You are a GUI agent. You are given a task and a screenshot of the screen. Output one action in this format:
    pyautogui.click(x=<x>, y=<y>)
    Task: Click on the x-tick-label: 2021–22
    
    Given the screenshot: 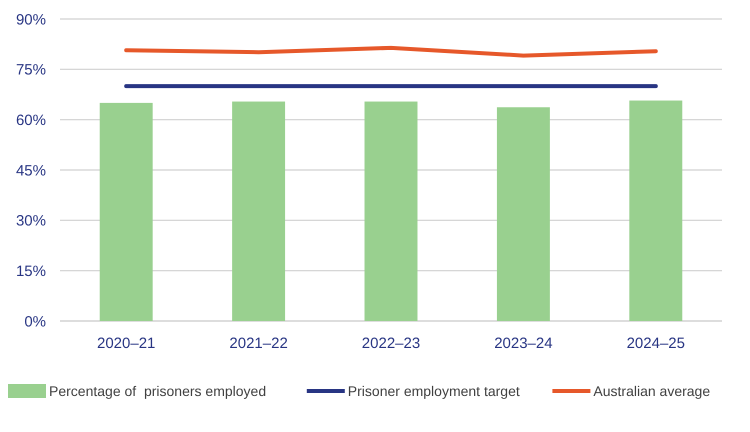 What is the action you would take?
    pyautogui.click(x=258, y=343)
    